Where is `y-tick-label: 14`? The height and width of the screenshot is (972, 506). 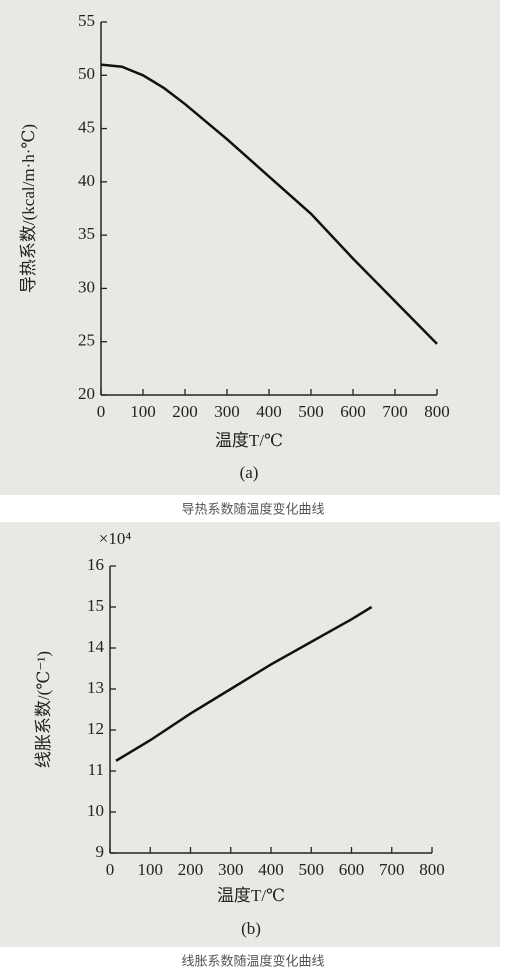
y-tick-label: 14 is located at coordinates (96, 646).